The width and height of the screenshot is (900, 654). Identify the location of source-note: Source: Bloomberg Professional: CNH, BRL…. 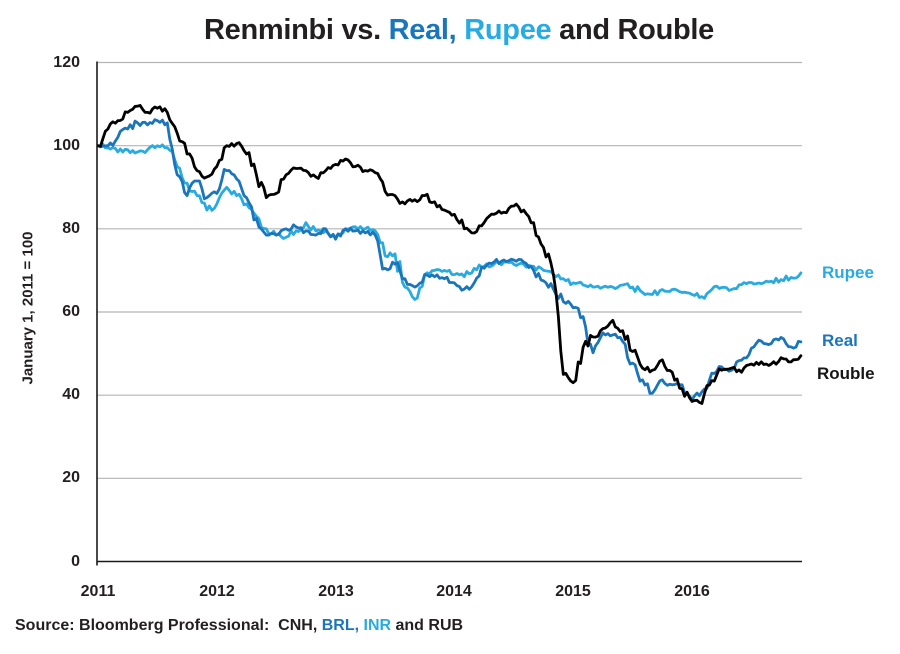
(239, 626).